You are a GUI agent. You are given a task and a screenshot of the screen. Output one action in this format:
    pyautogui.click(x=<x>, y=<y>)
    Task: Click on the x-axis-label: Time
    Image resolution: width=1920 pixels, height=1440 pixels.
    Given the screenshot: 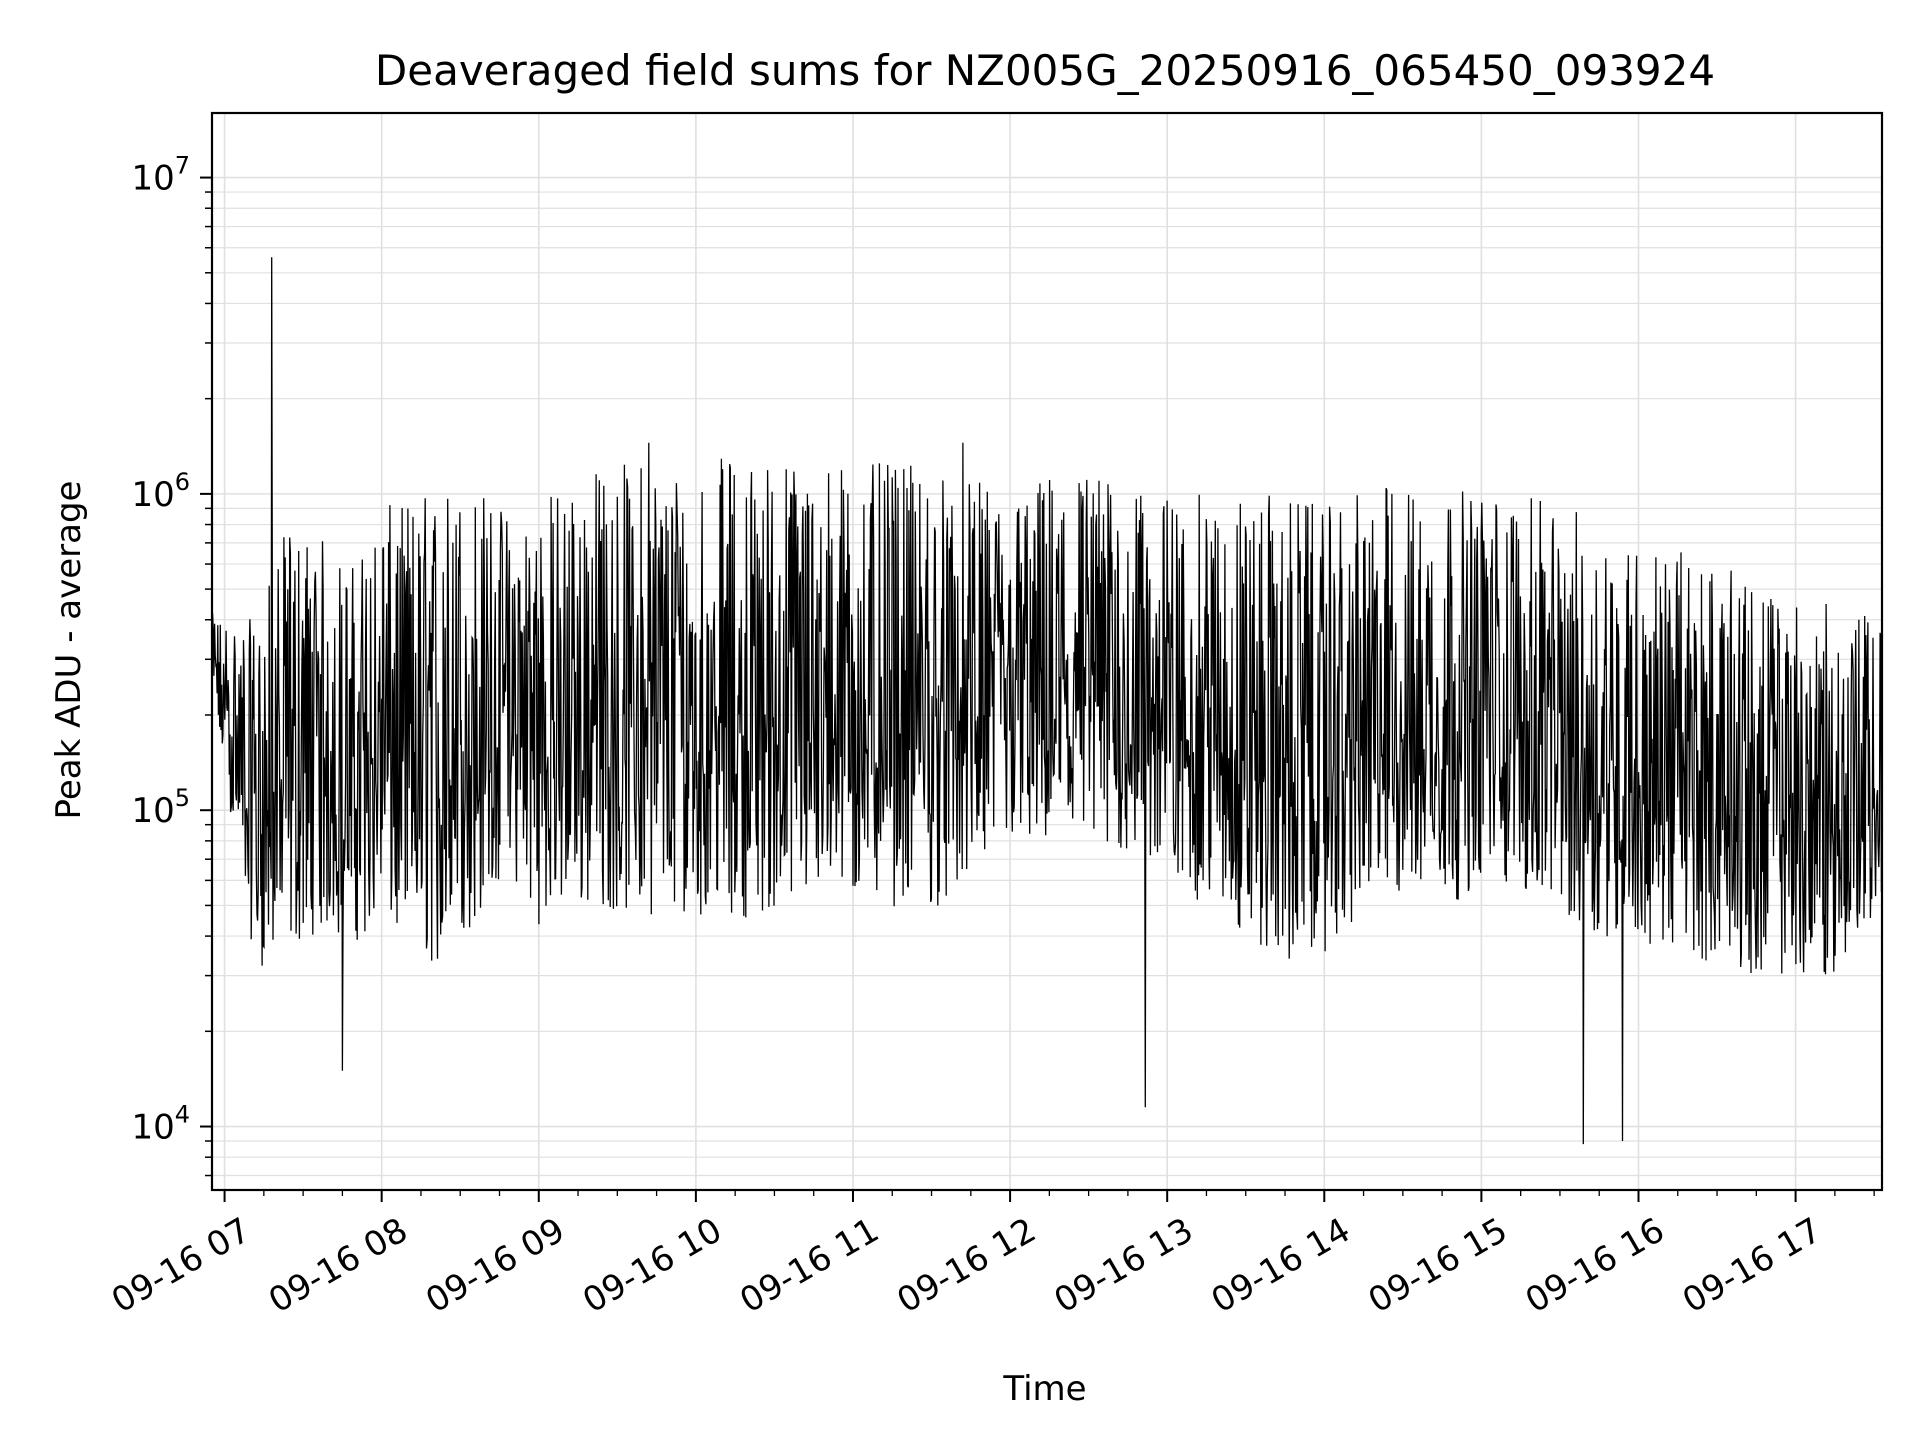 What is the action you would take?
    pyautogui.click(x=1044, y=1389)
    